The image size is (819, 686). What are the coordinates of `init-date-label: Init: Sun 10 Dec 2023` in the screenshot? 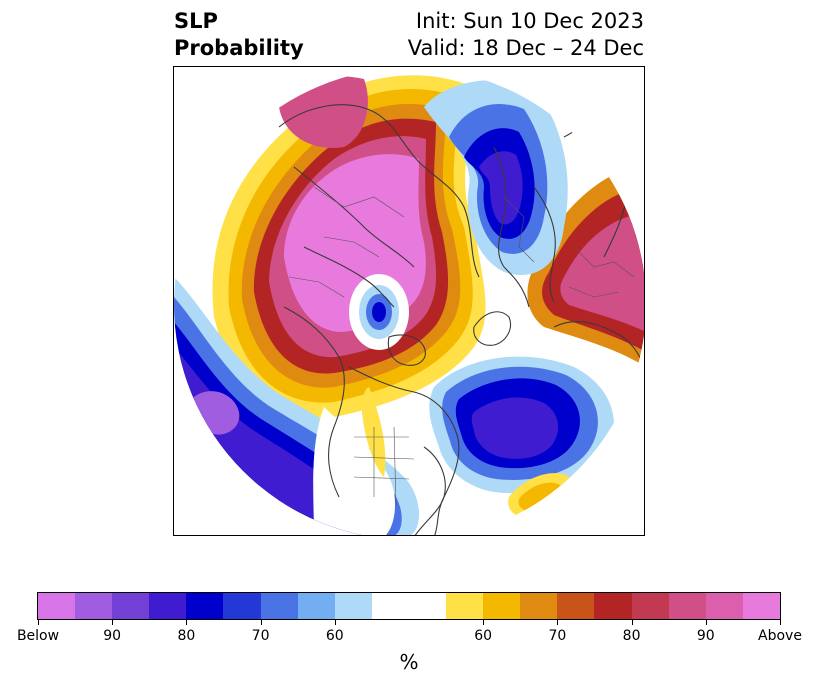 It's located at (529, 21).